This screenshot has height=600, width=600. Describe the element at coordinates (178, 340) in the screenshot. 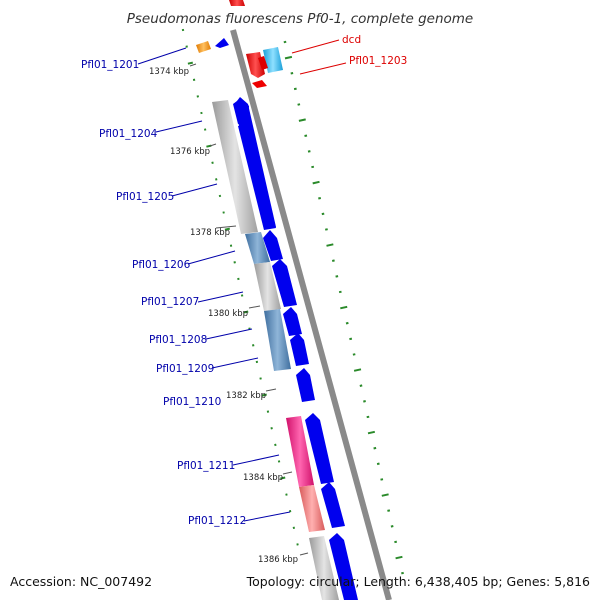

I see `gene-label-pfl01-1208: Pfl01_1208` at that location.